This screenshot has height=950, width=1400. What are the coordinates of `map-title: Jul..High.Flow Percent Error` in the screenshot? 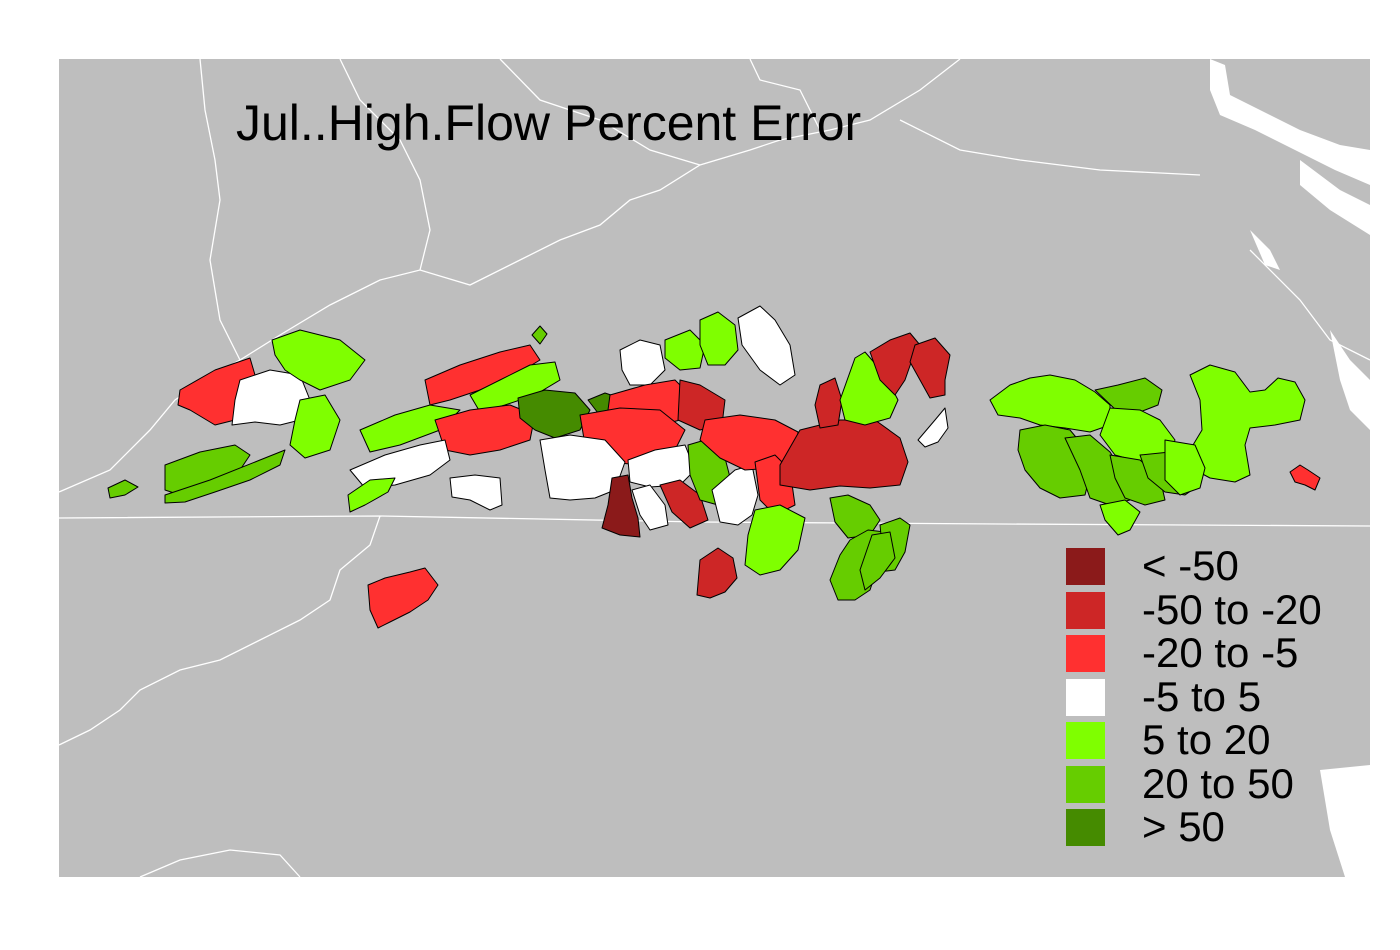 It's located at (549, 123).